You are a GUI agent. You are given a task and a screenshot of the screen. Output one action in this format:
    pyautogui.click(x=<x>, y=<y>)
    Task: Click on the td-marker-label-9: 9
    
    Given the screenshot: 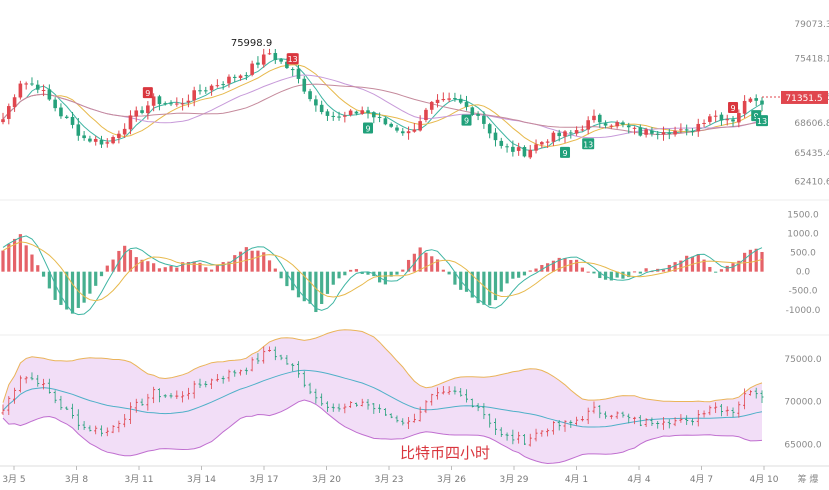 What is the action you would take?
    pyautogui.click(x=564, y=153)
    